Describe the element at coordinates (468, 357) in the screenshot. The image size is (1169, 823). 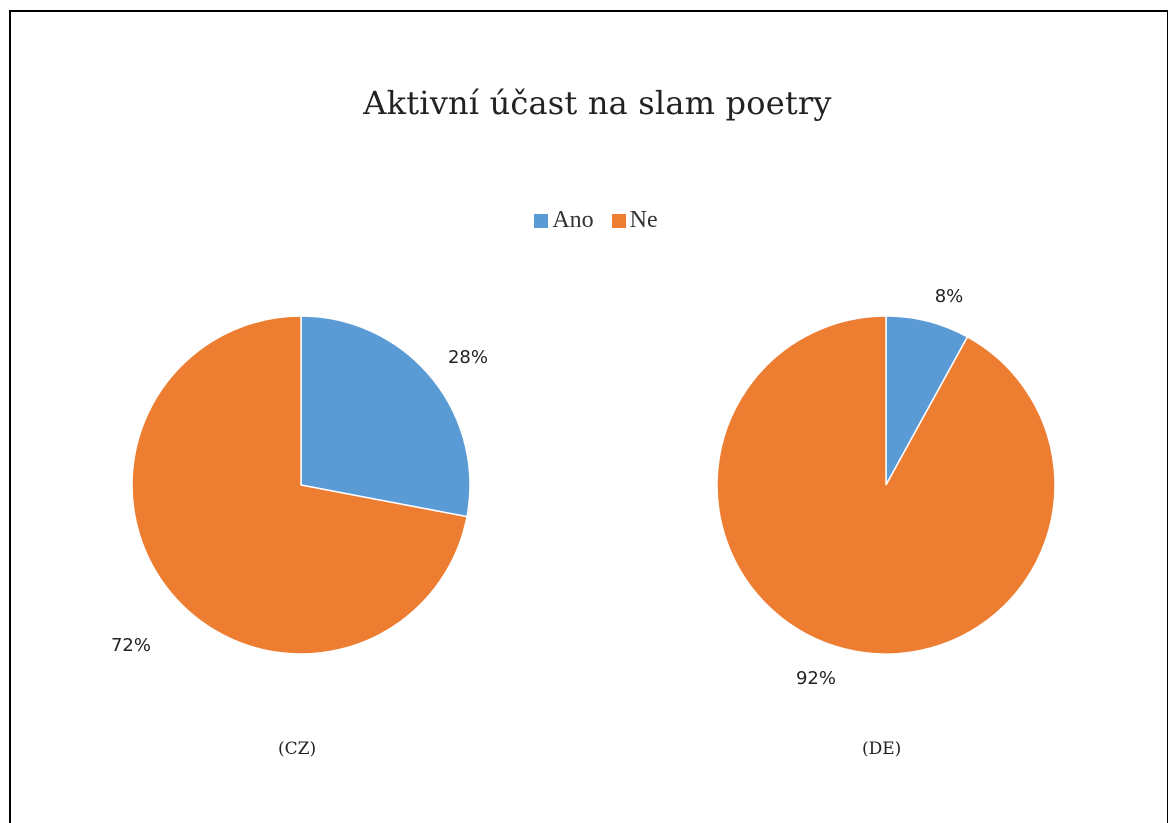
I see `data-label-cz-ano: 28%` at that location.